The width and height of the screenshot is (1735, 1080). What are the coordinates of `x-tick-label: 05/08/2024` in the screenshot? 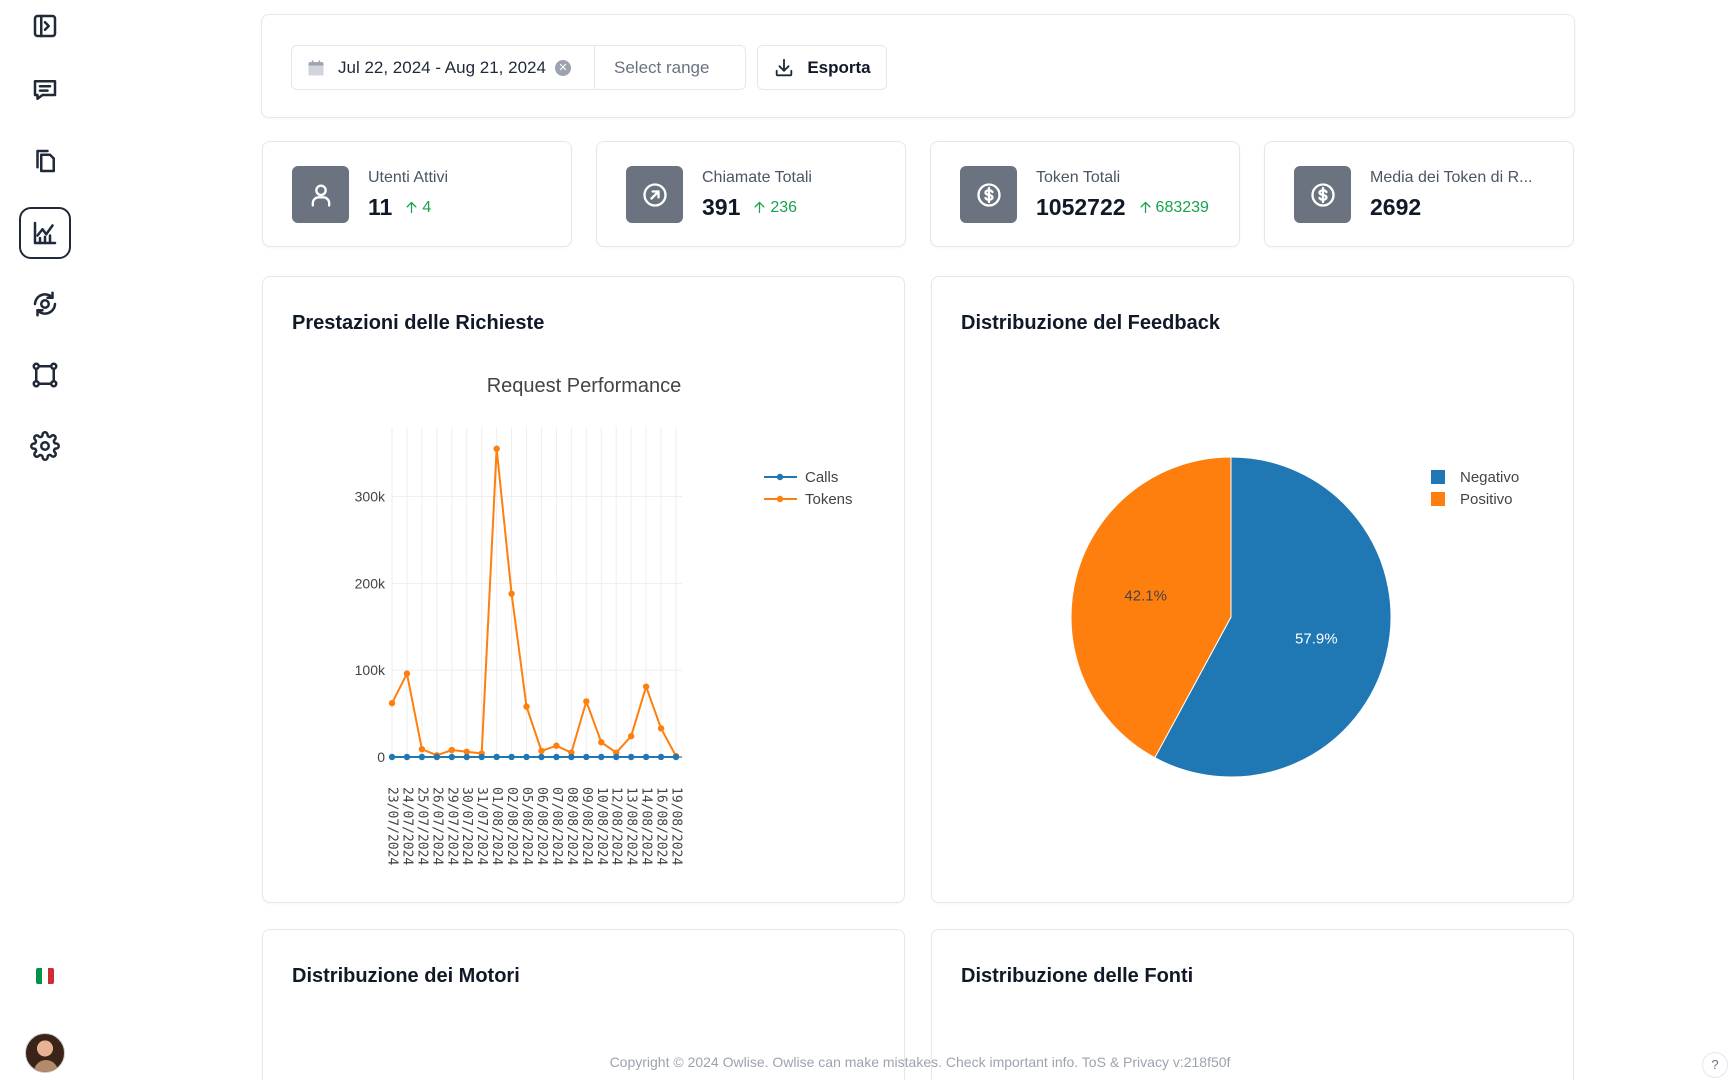 It's located at (526, 826).